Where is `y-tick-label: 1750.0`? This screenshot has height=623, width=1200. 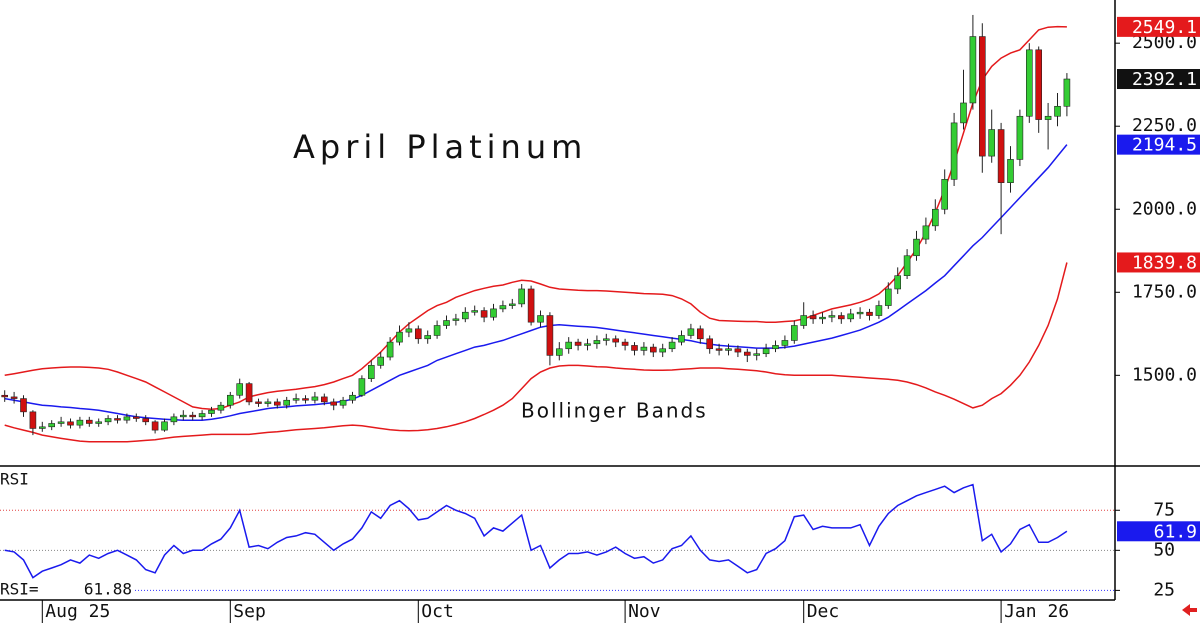
y-tick-label: 1750.0 is located at coordinates (1164, 291).